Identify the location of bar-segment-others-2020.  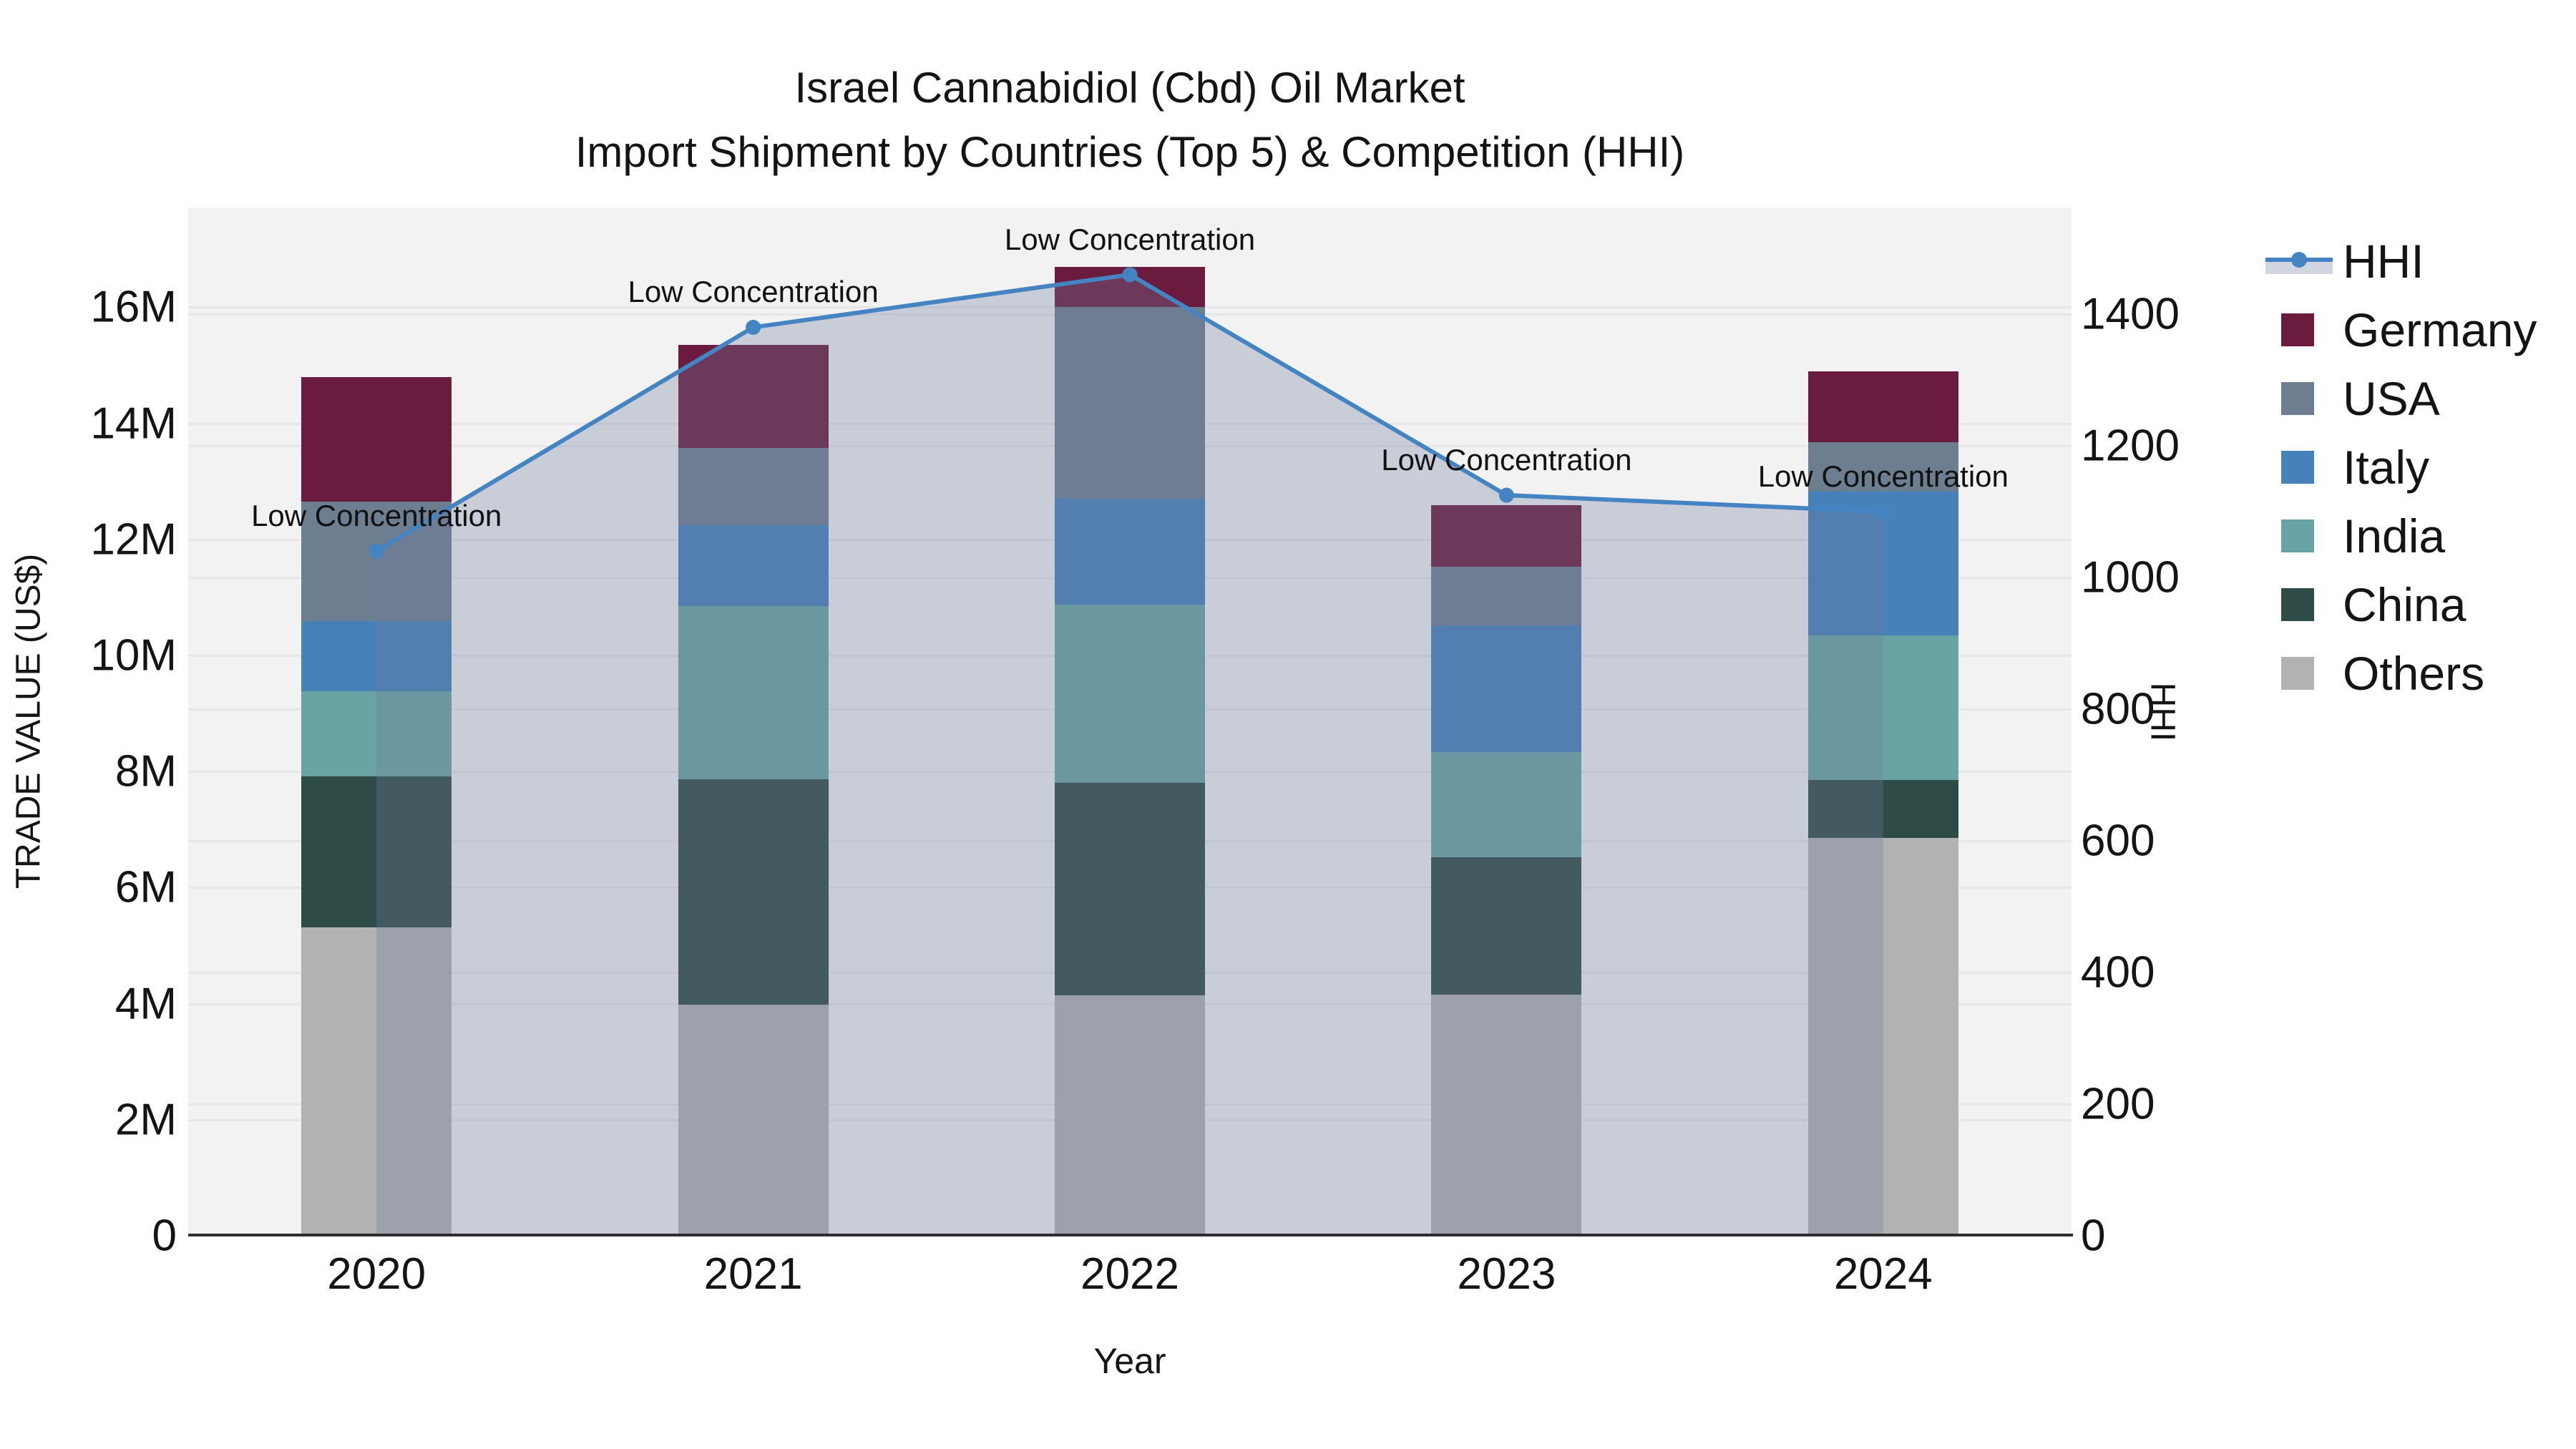
(376, 1081).